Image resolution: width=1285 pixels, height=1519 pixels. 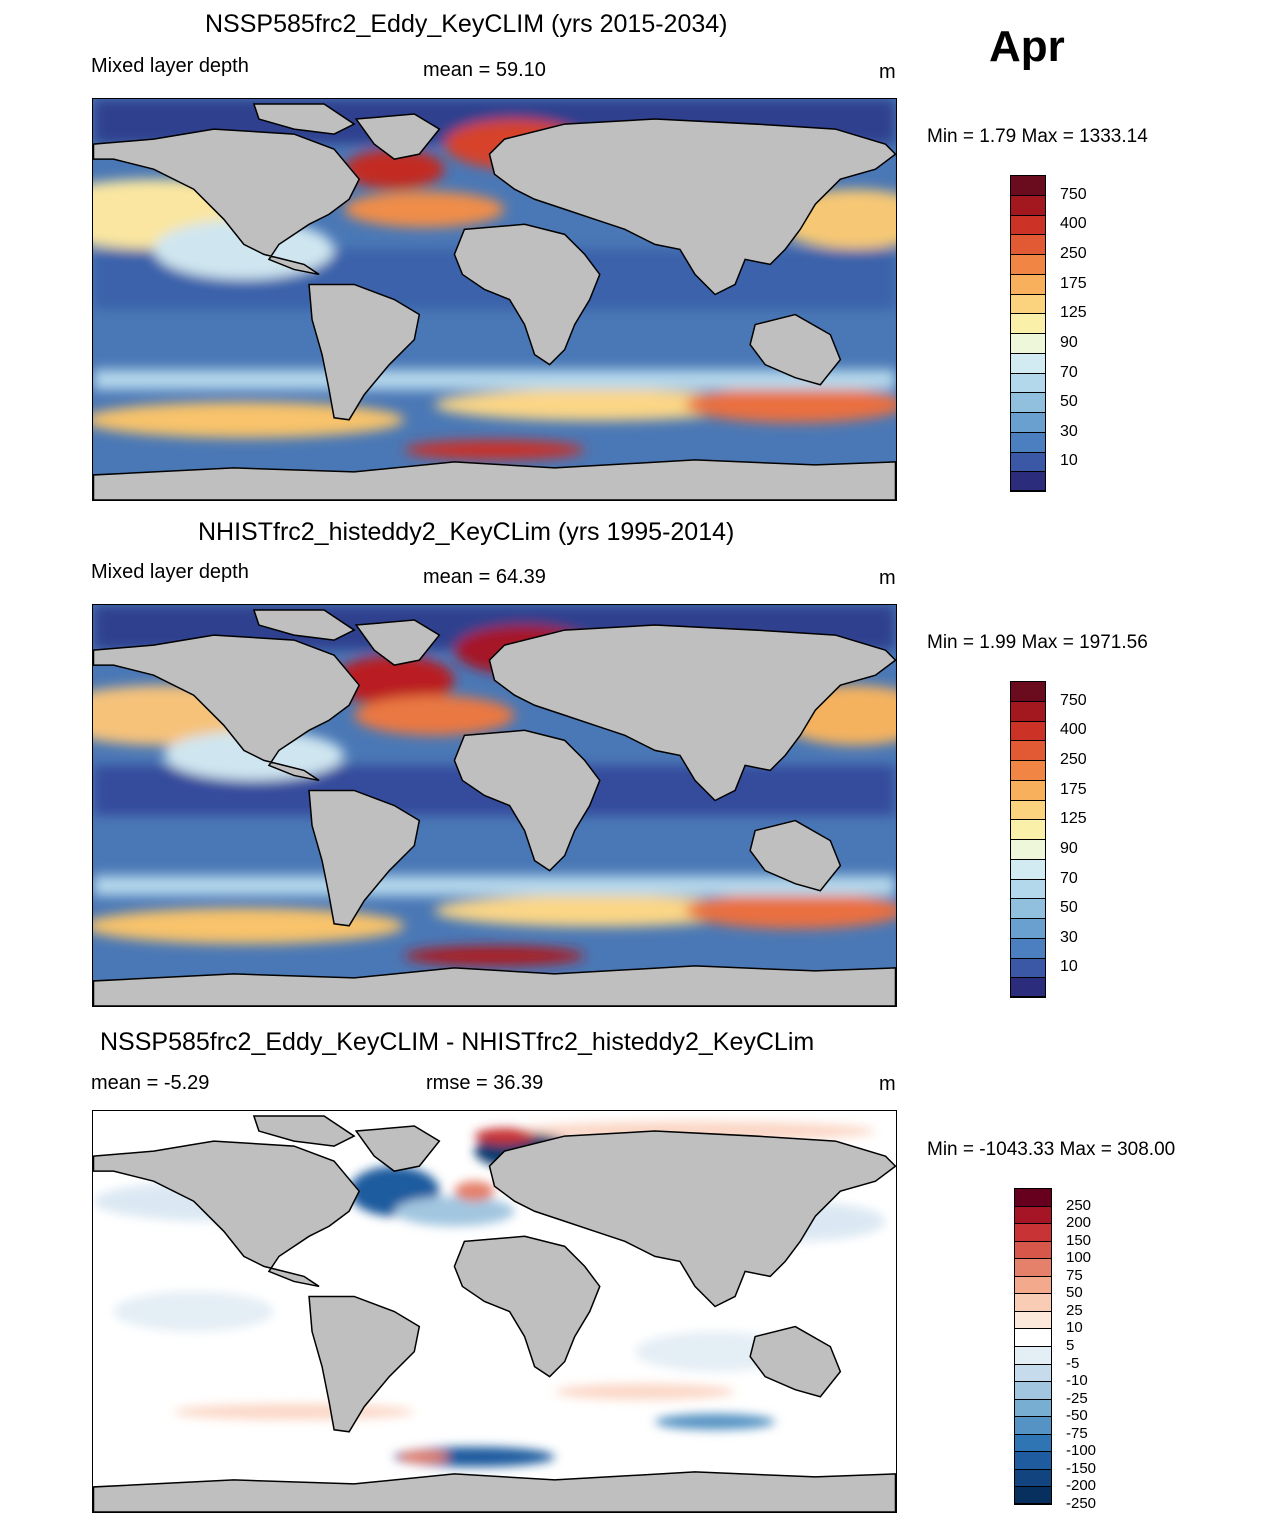 I want to click on panel-1-mean-label: mean = 59.10, so click(x=484, y=70).